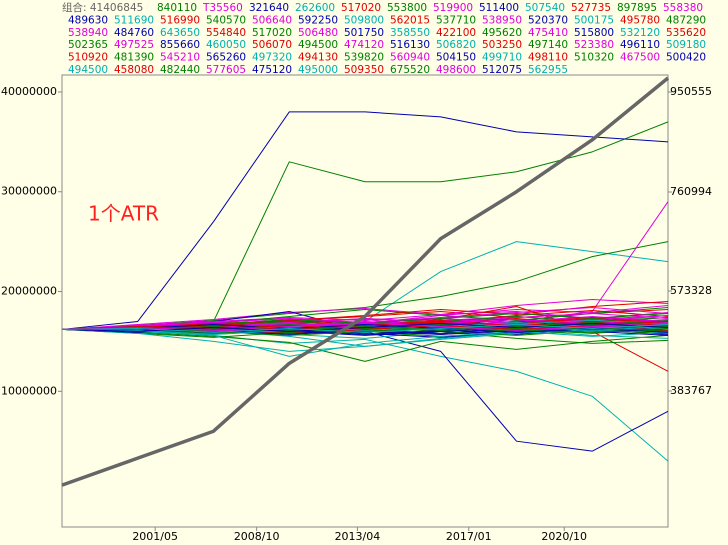 The image size is (728, 545). Describe the element at coordinates (226, 20) in the screenshot. I see `legend-entry: 540570` at that location.